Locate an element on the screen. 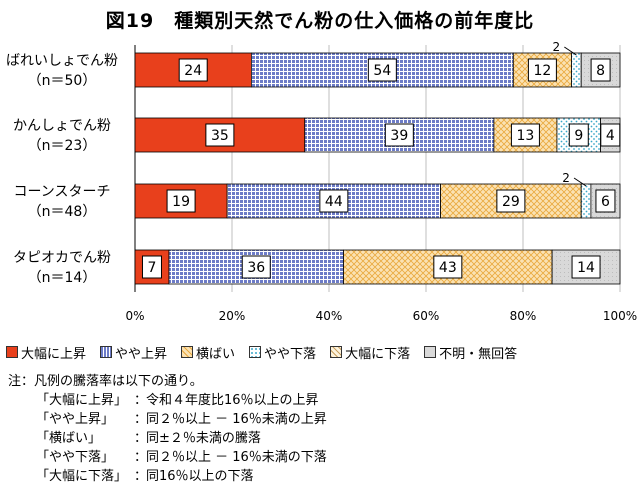 This screenshot has height=496, width=640. note-row: 「やや上昇」 ：同２％以上 － 16％未満の上昇 is located at coordinates (167, 419).